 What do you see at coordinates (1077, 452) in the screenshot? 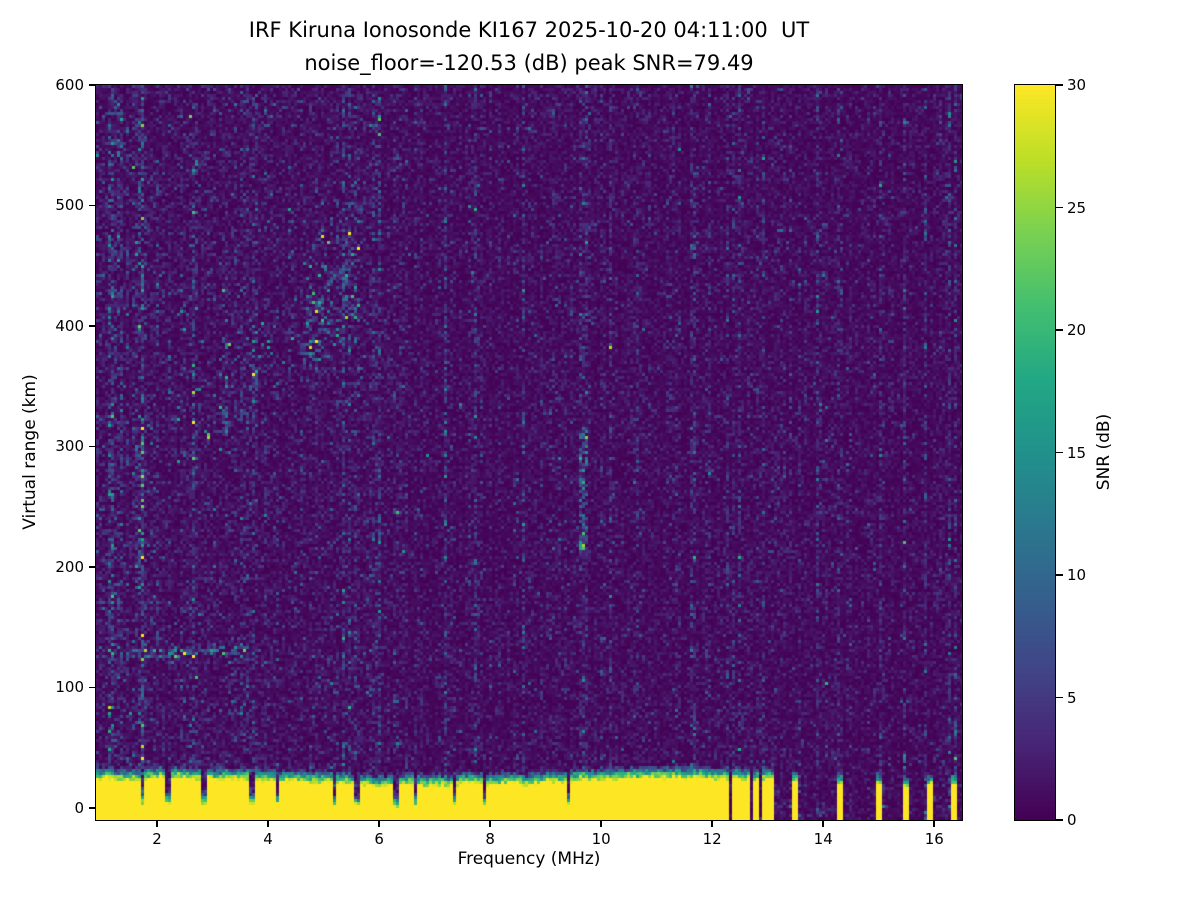
I see `colorbar-tick-label: 15` at bounding box center [1077, 452].